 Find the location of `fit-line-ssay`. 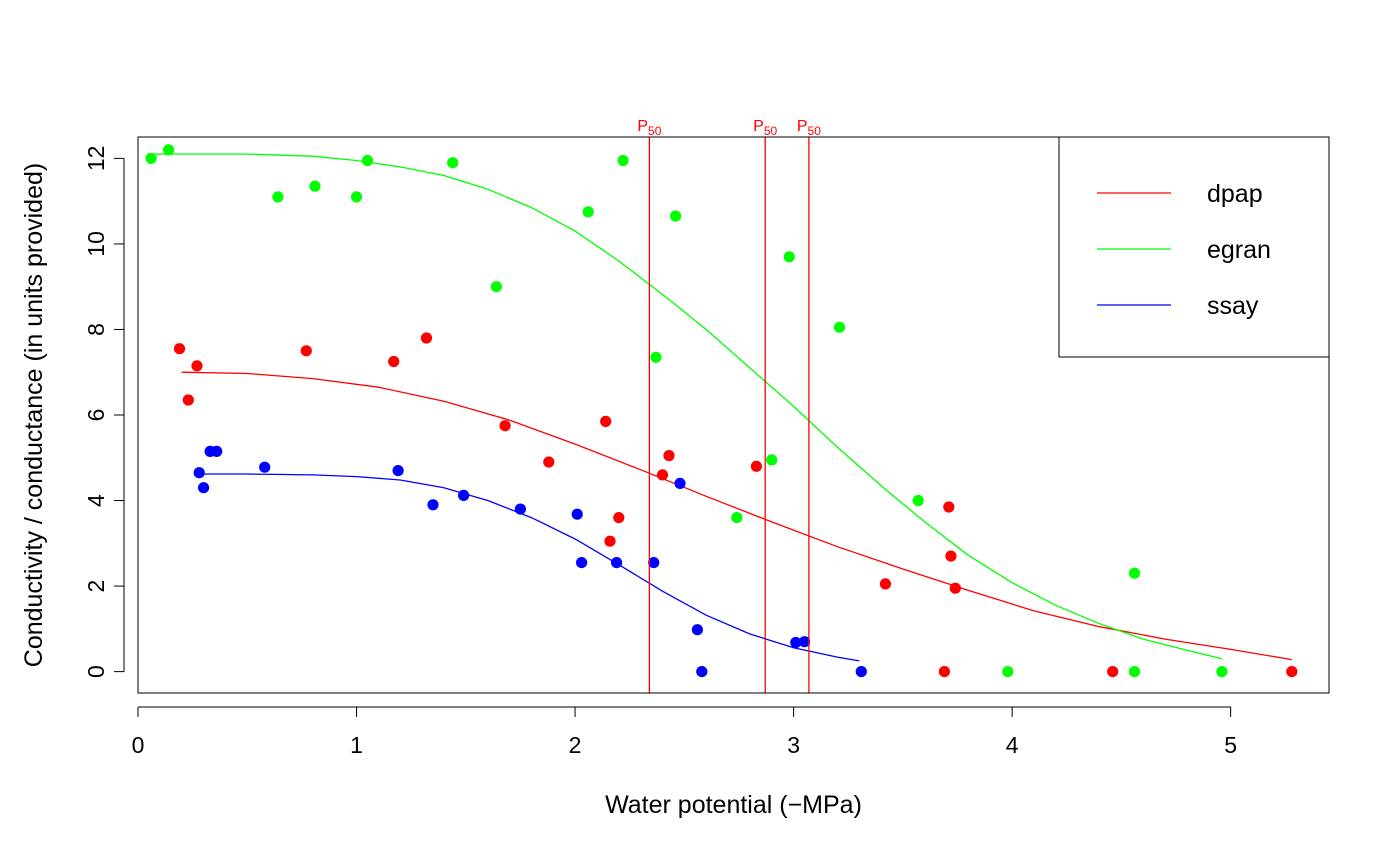

fit-line-ssay is located at coordinates (529, 567).